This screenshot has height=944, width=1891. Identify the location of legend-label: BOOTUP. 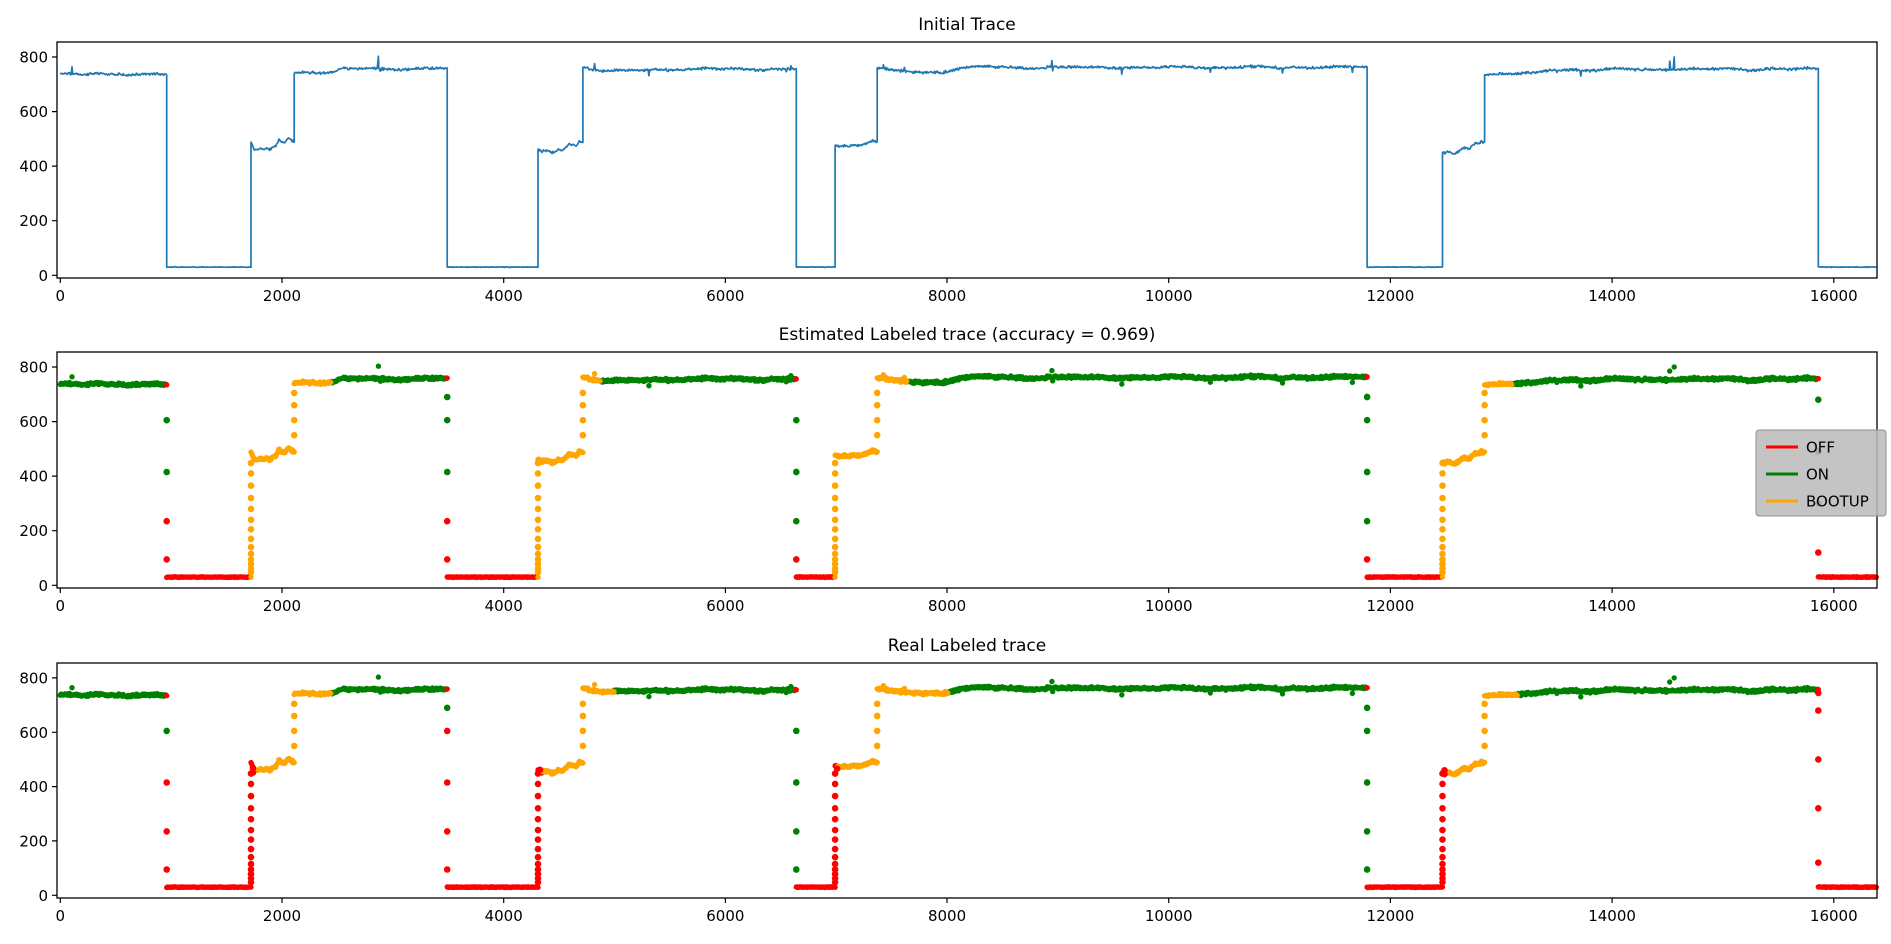
(1837, 502).